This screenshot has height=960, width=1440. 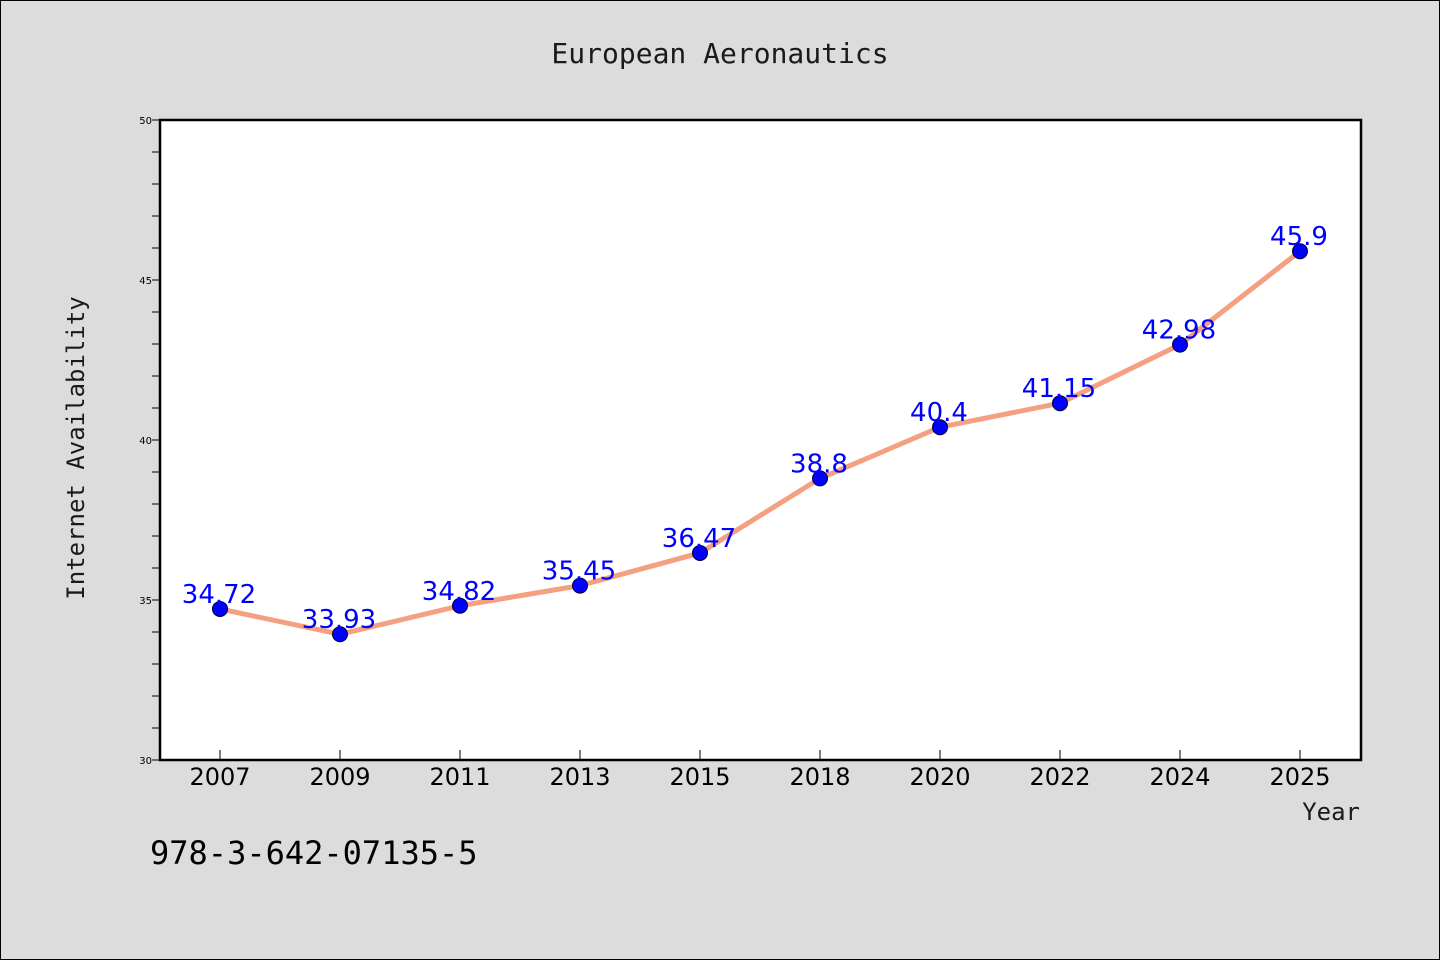 What do you see at coordinates (939, 413) in the screenshot?
I see `data-label: 40.4` at bounding box center [939, 413].